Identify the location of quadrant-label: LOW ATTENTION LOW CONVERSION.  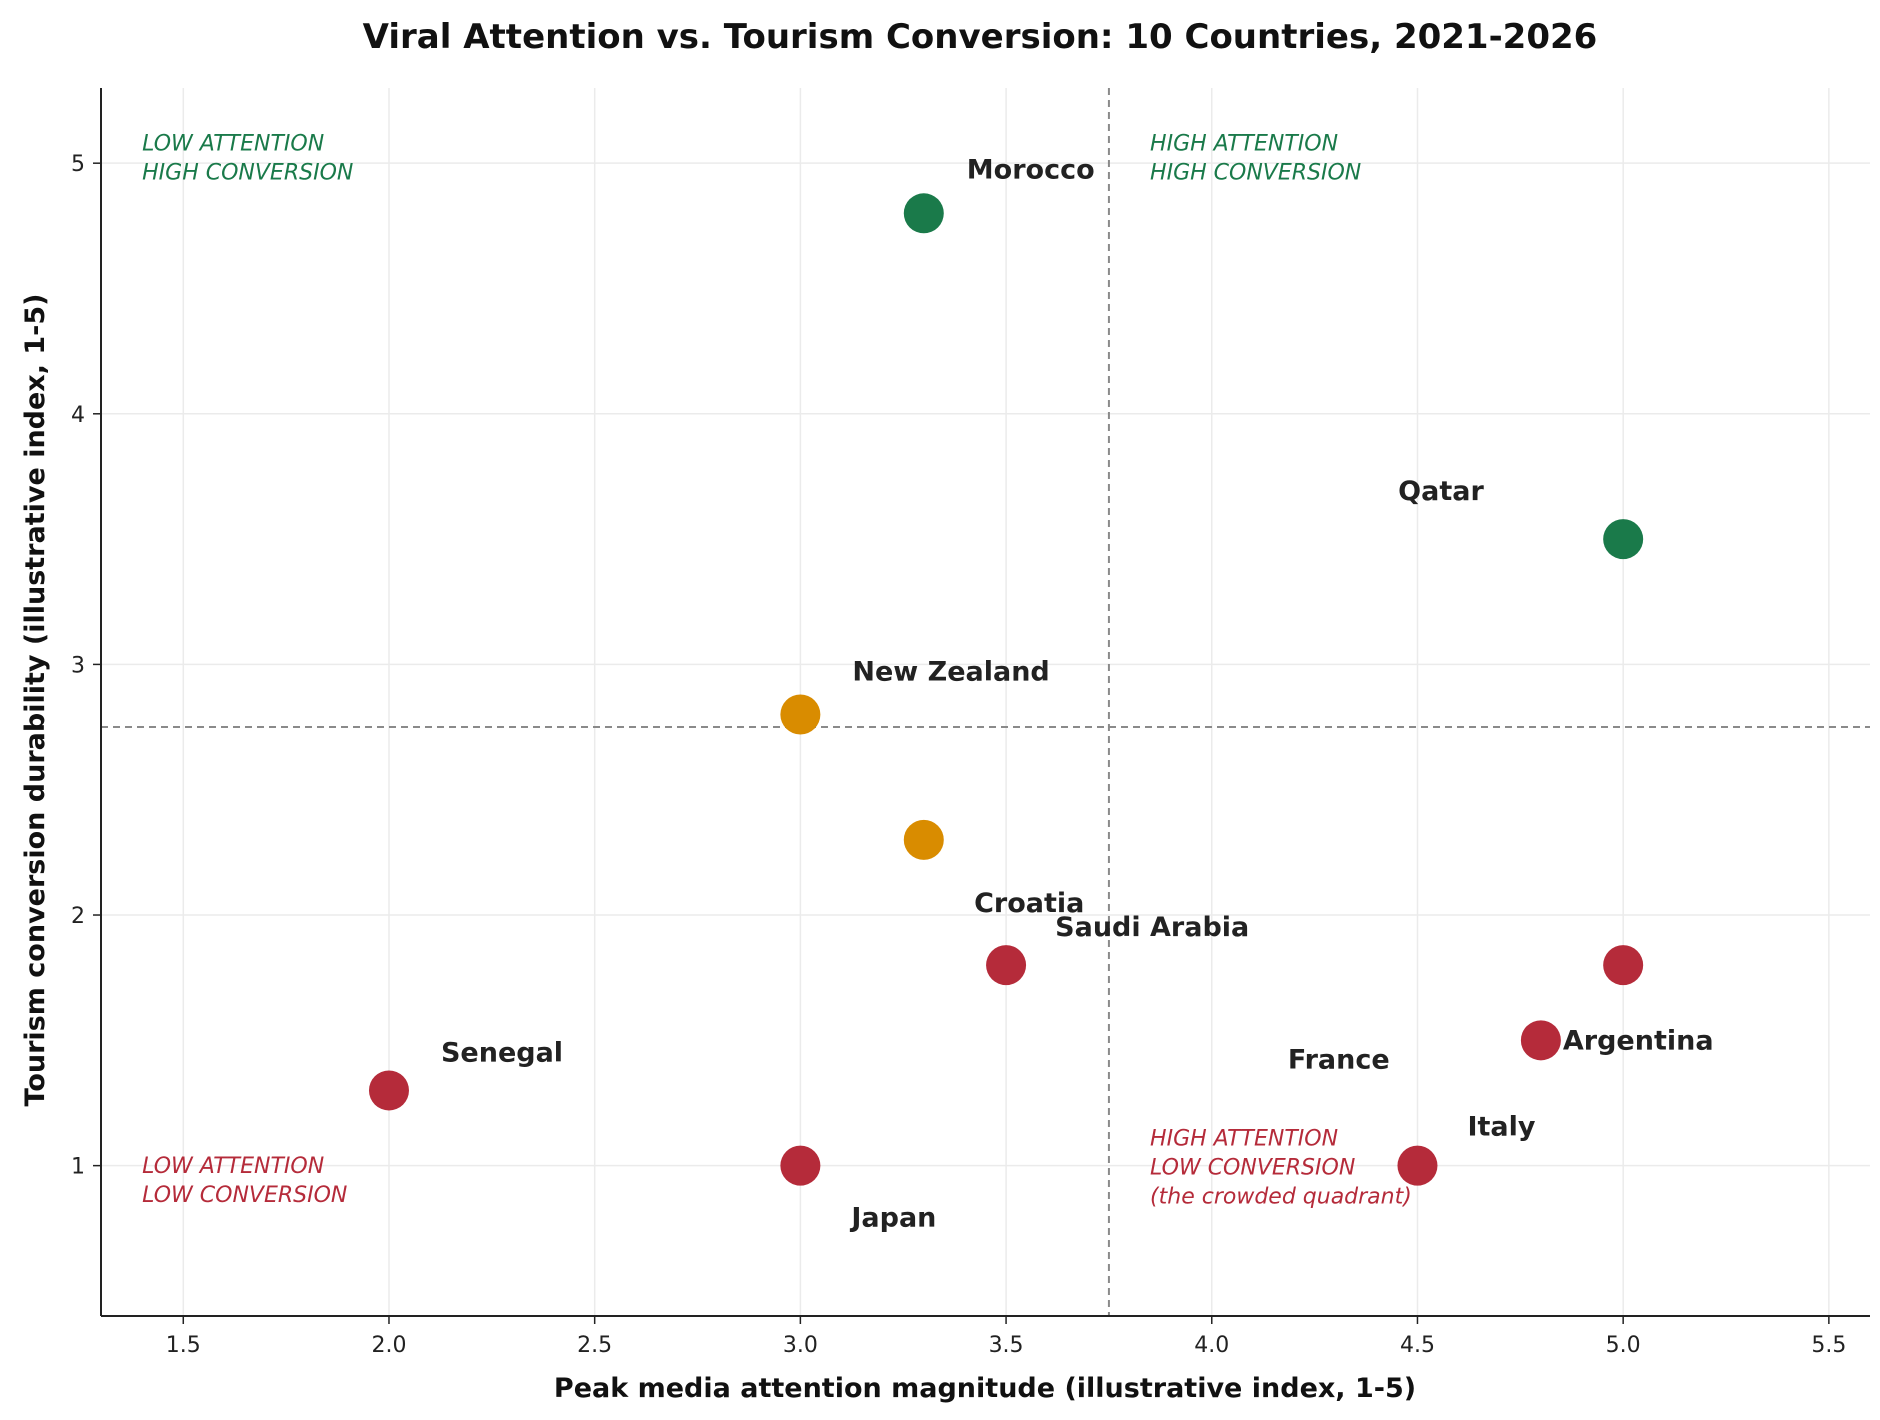
(244, 1181).